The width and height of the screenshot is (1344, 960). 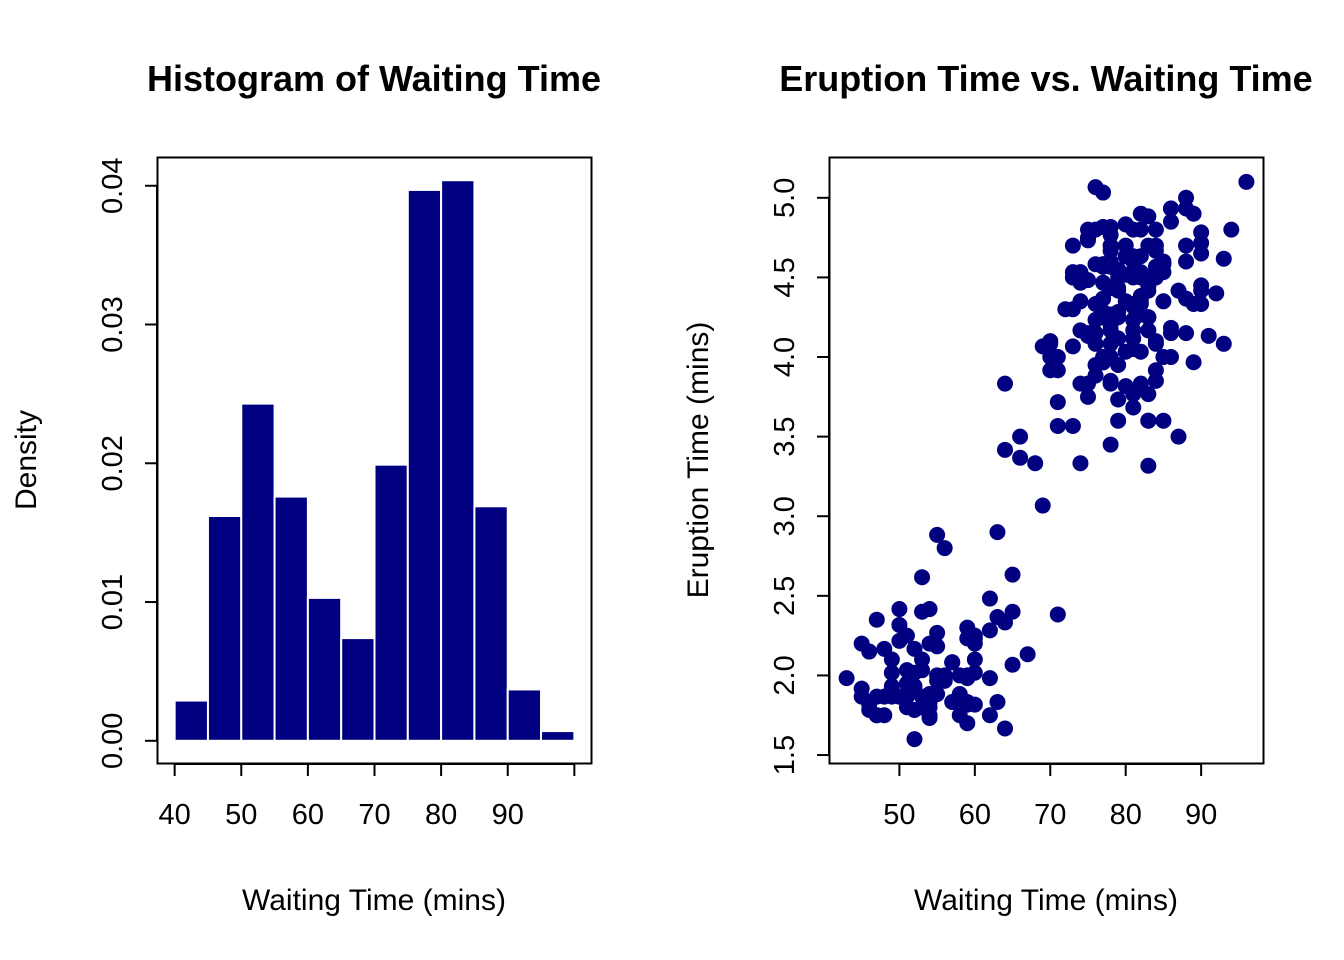 What do you see at coordinates (374, 78) in the screenshot?
I see `histogram-title: Histogram of Waiting Time` at bounding box center [374, 78].